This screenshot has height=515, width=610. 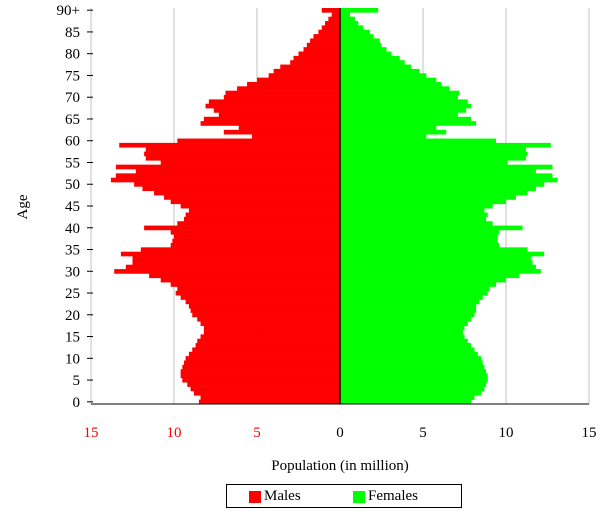 I want to click on y-tick-label-9: 45, so click(x=72, y=207).